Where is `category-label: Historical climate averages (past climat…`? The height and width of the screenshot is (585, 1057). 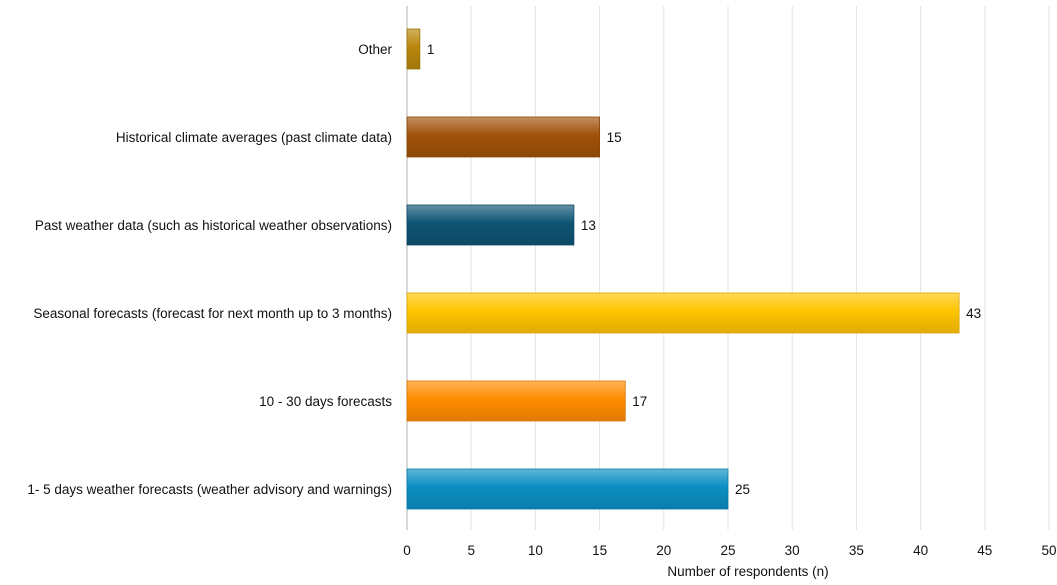
category-label: Historical climate averages (past climat… is located at coordinates (254, 137).